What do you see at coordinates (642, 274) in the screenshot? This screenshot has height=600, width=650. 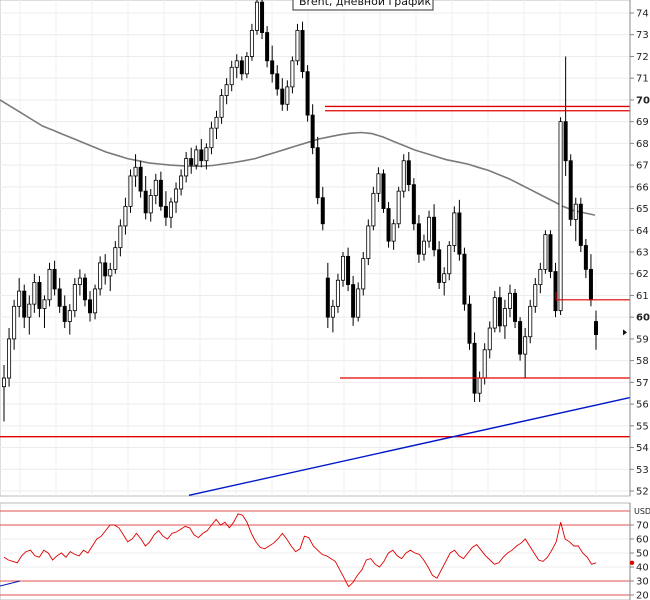 I see `price-tick-label: 62` at bounding box center [642, 274].